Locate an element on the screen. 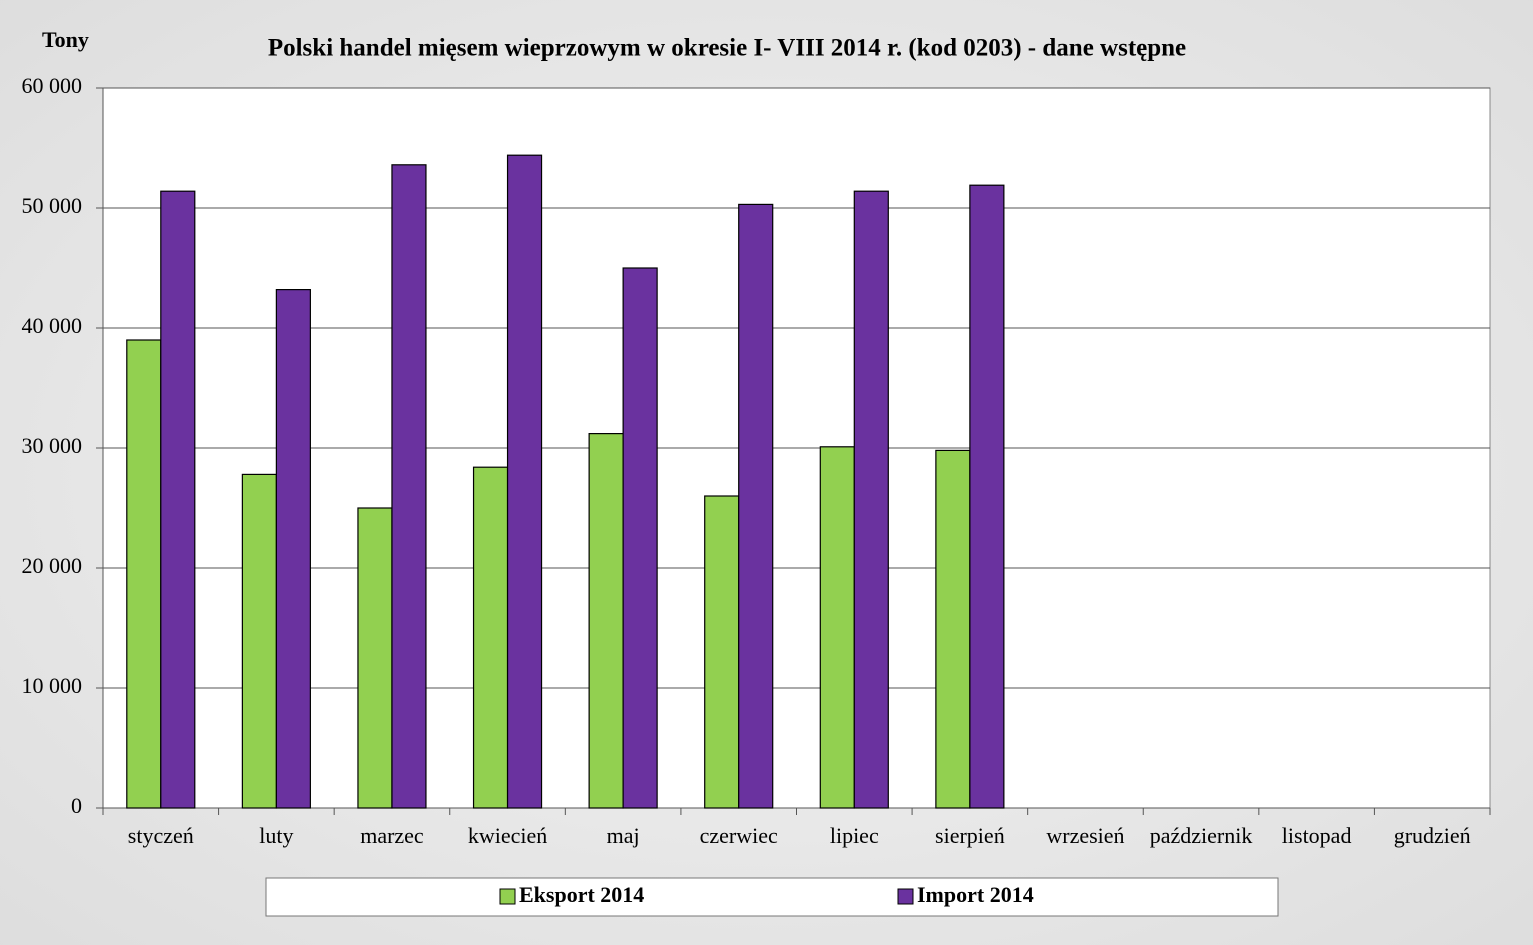 The width and height of the screenshot is (1533, 945). y-tick-label: 30 000 is located at coordinates (52, 445).